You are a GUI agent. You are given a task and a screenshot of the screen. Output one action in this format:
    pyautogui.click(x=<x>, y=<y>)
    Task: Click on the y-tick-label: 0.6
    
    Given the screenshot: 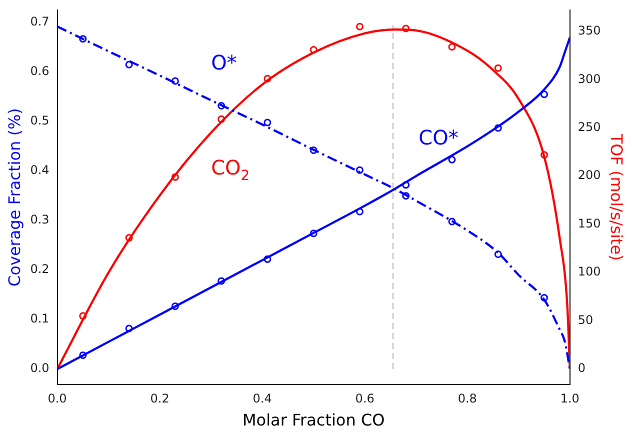 What is the action you would take?
    pyautogui.click(x=40, y=71)
    